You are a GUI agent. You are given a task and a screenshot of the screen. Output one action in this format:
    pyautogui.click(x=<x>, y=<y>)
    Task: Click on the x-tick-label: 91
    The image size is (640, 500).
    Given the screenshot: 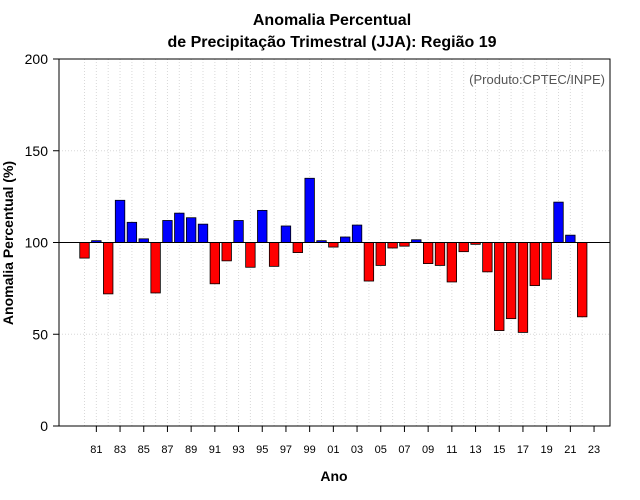 What is the action you would take?
    pyautogui.click(x=215, y=450)
    